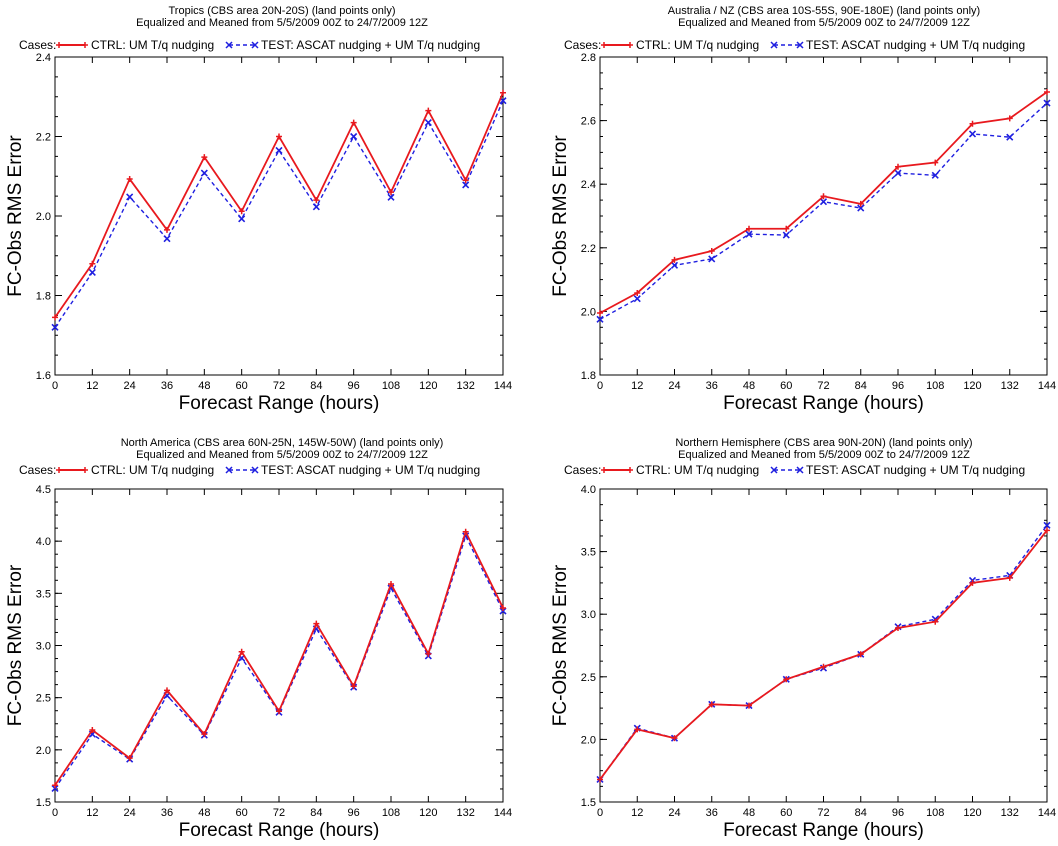 This screenshot has width=1058, height=846. Describe the element at coordinates (786, 386) in the screenshot. I see `x-tick-label: 60` at that location.